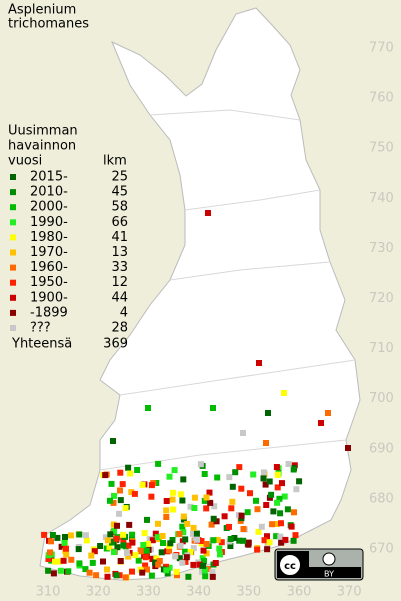 The width and height of the screenshot is (401, 601). Describe the element at coordinates (119, 297) in the screenshot. I see `legend-count: 44` at that location.